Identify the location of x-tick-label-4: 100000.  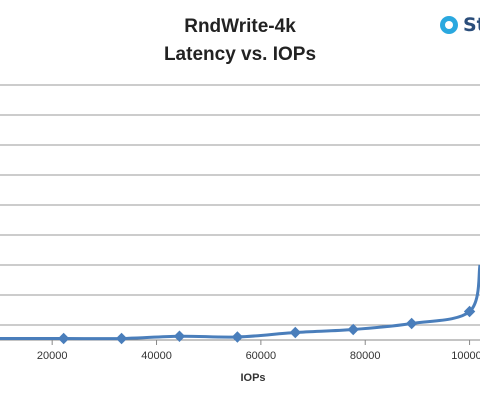
(465, 356).